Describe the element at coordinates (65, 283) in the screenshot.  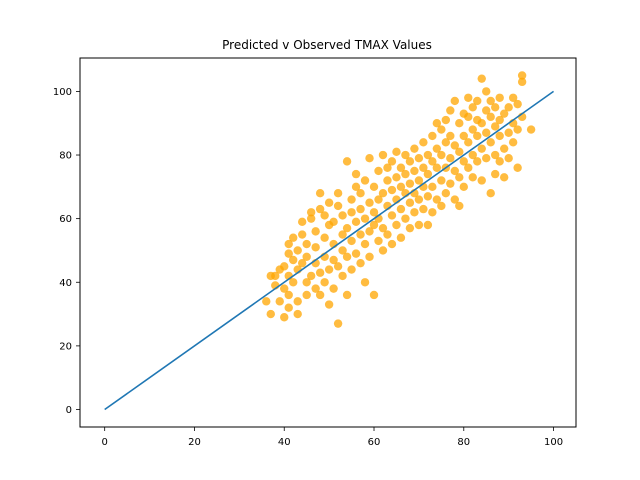
I see `y-tick-label: 40` at that location.